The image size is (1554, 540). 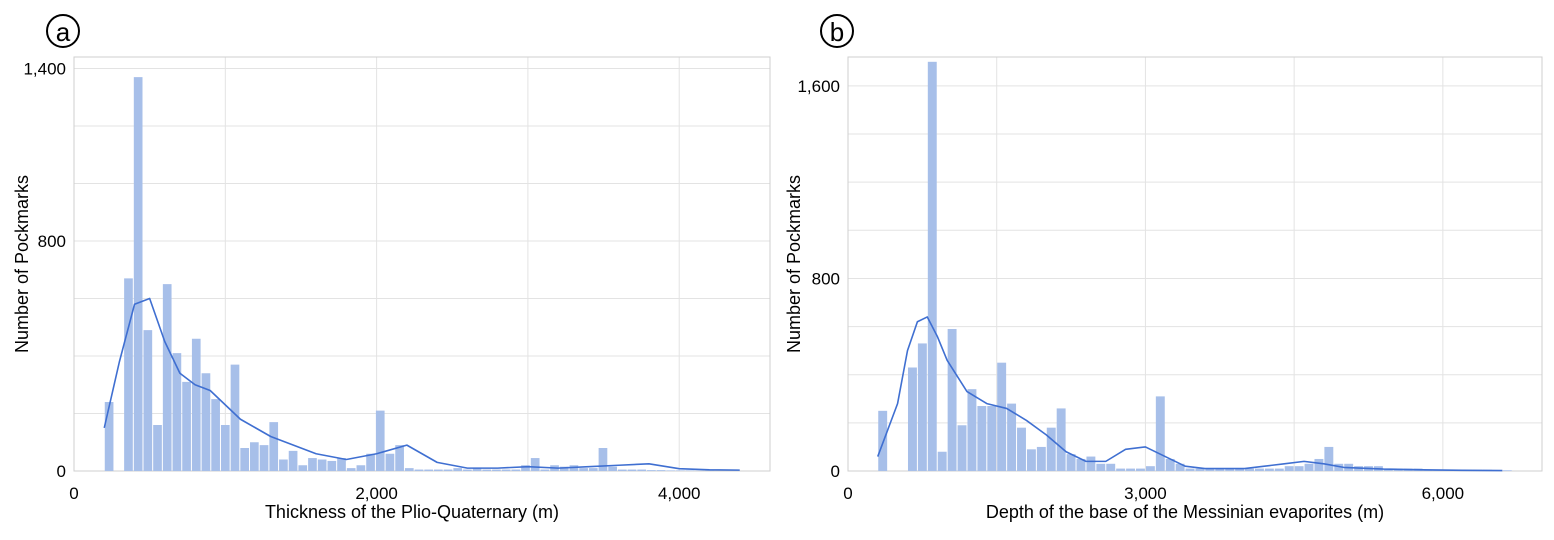 I want to click on x-axis-label: Thickness of the Plio-Quaternary (m), so click(x=412, y=512).